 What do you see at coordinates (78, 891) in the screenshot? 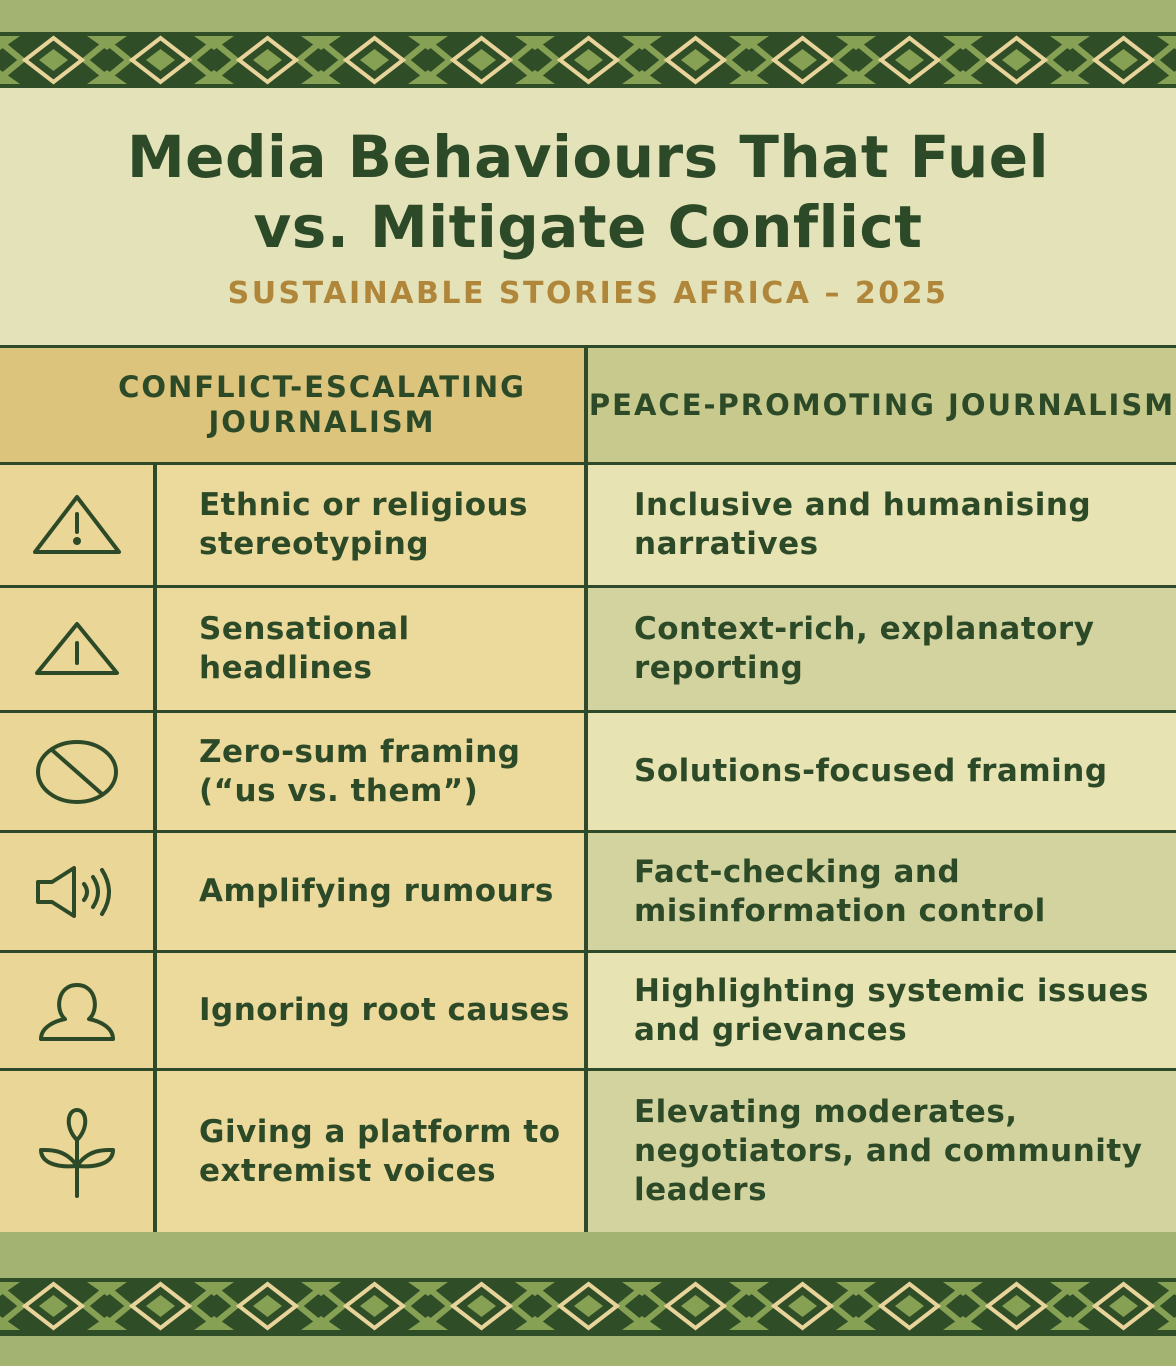
I see `speaker-icon` at bounding box center [78, 891].